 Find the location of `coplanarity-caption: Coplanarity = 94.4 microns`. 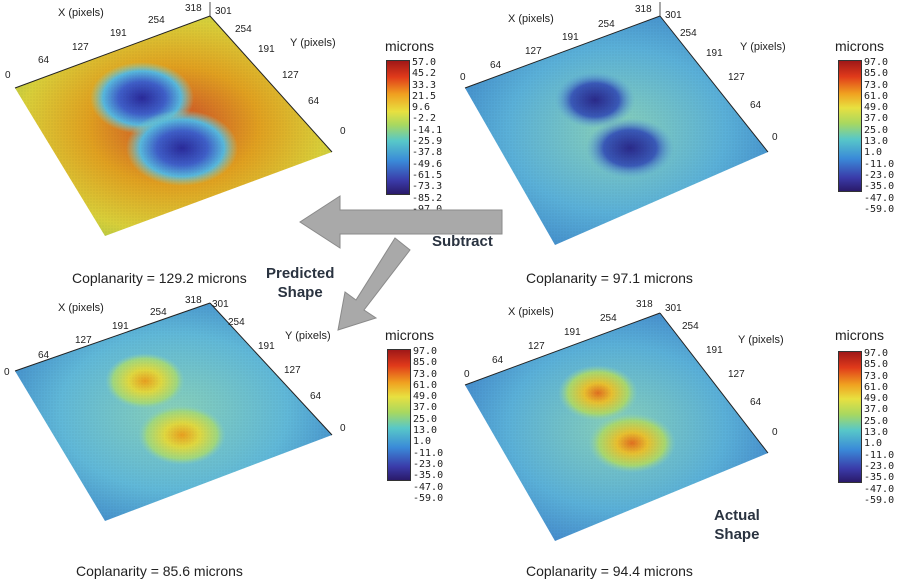

coplanarity-caption: Coplanarity = 94.4 microns is located at coordinates (609, 571).